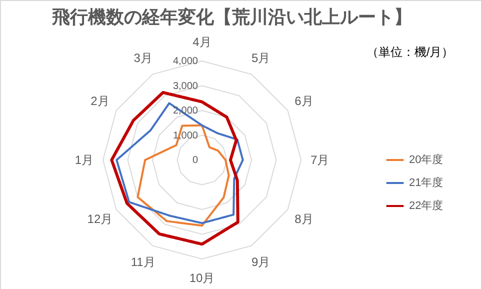 Image resolution: width=481 pixels, height=289 pixels. What do you see at coordinates (426, 159) in the screenshot?
I see `legend-label: 20年度` at bounding box center [426, 159].